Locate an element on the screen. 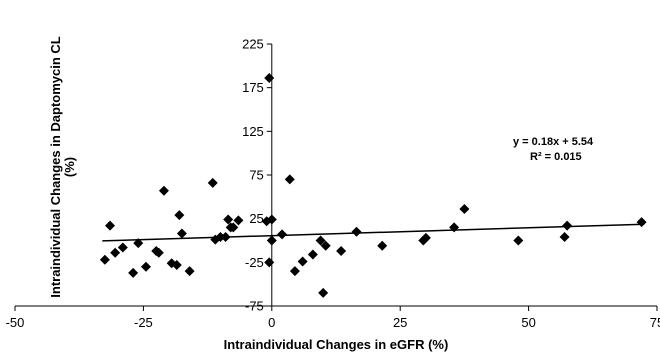 Image resolution: width=660 pixels, height=355 pixels. x-axis-ticks: -50 -25 0 25 50 75 is located at coordinates (333, 318).